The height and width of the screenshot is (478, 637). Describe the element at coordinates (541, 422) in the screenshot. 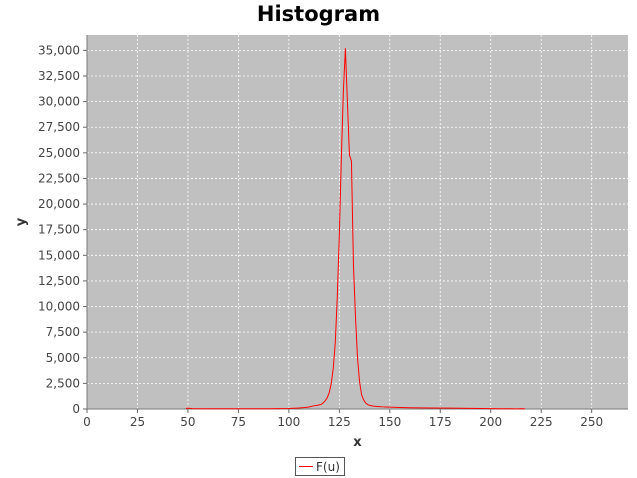

I see `x-tick-label: 225` at that location.